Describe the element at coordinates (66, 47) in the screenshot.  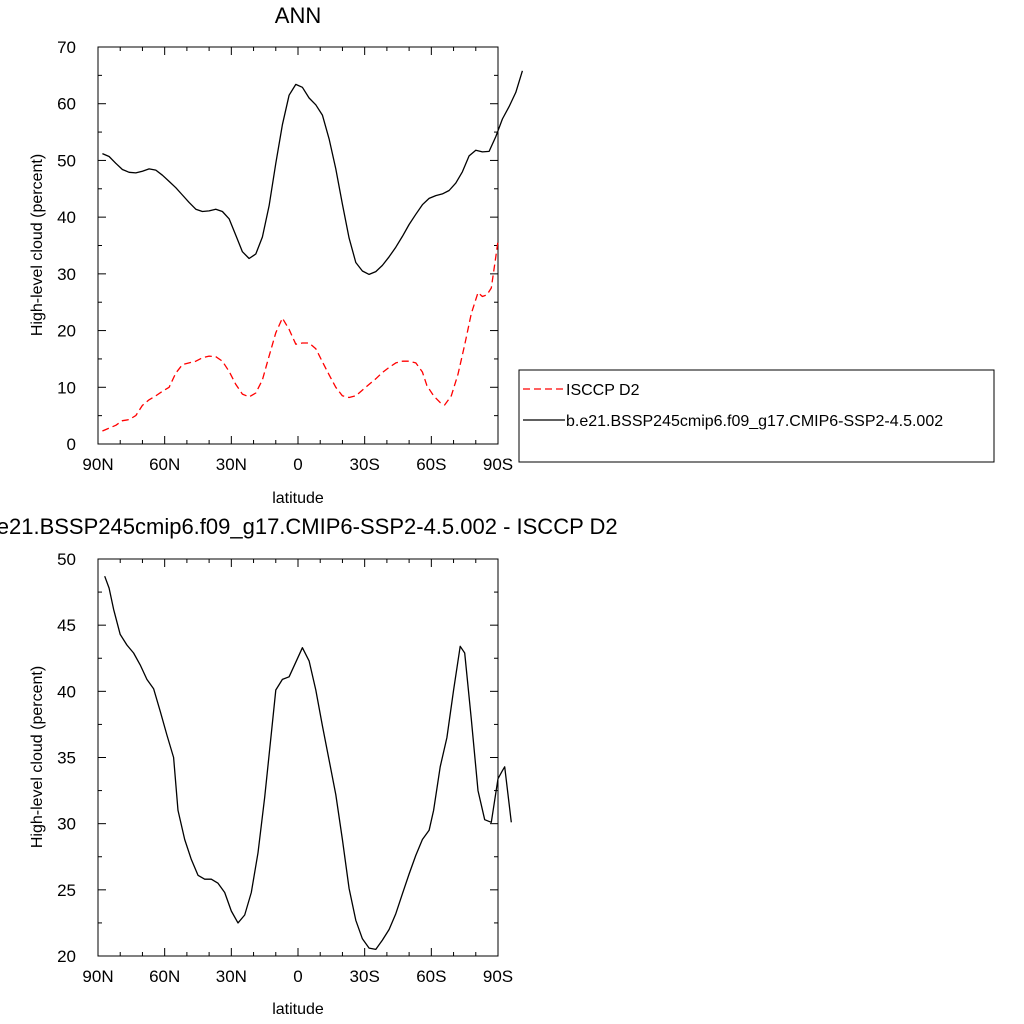
I see `y-tick-label: 70` at that location.